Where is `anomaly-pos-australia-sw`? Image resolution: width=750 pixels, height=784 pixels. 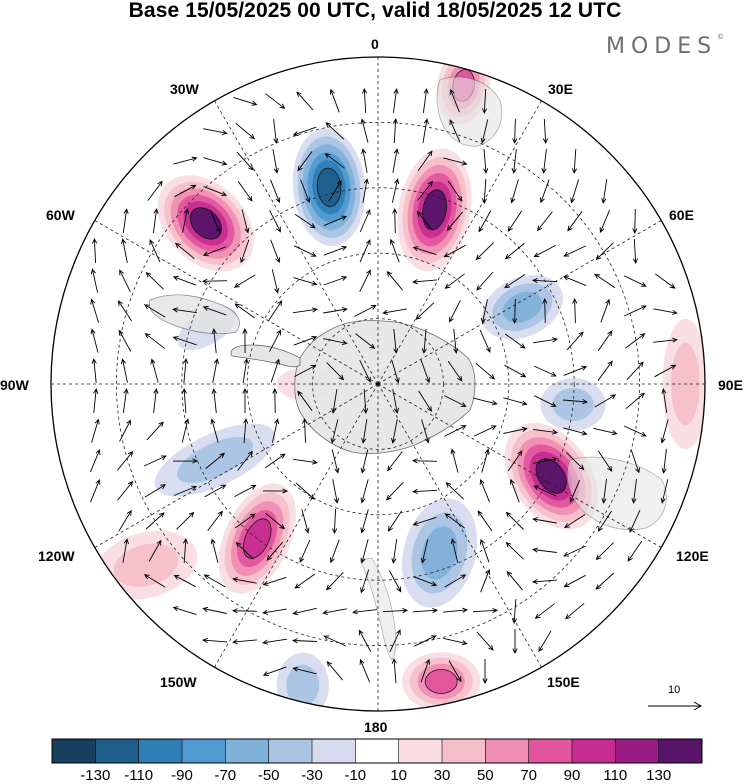
anomaly-pos-australia-sw is located at coordinates (551, 476).